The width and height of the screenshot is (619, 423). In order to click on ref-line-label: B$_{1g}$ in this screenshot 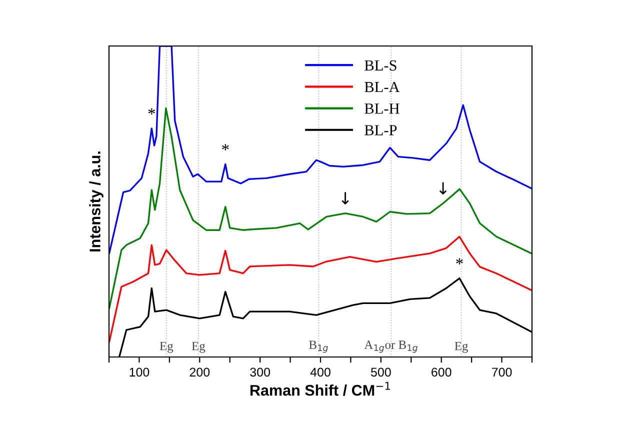, I will do `click(318, 346)`.